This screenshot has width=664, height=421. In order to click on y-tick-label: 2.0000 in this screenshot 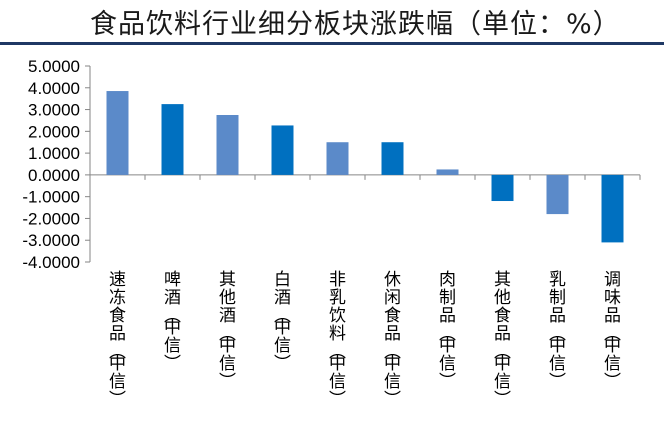, I will do `click(54, 131)`.